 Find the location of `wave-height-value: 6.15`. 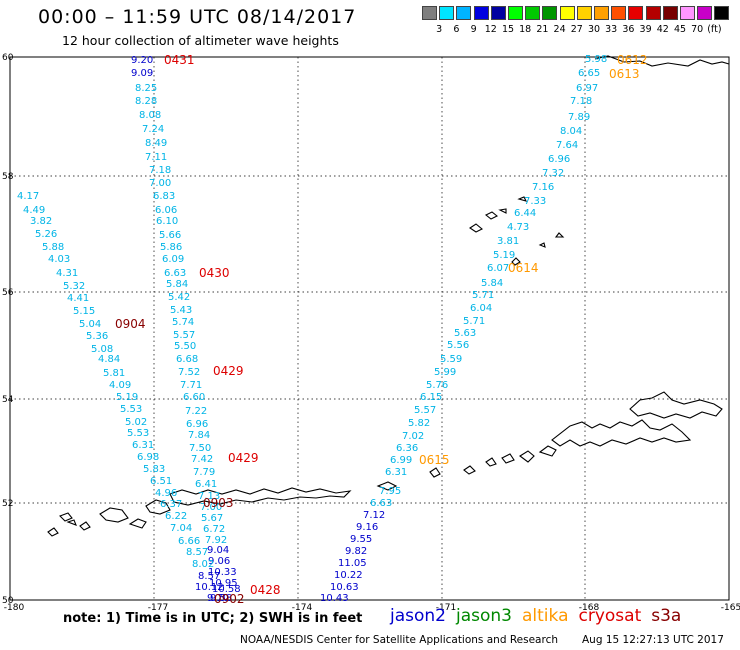

wave-height-value: 6.15 is located at coordinates (431, 397).